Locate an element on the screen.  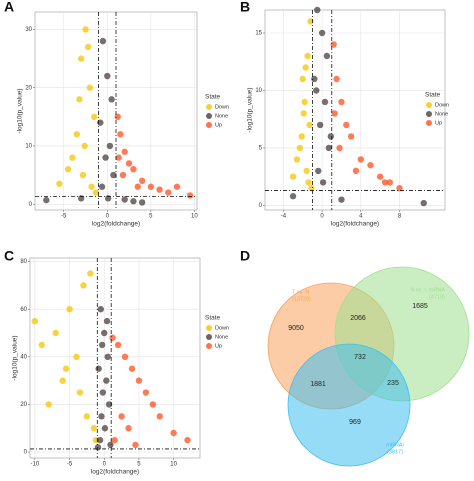
x-tick-label: 0 is located at coordinates (108, 217).